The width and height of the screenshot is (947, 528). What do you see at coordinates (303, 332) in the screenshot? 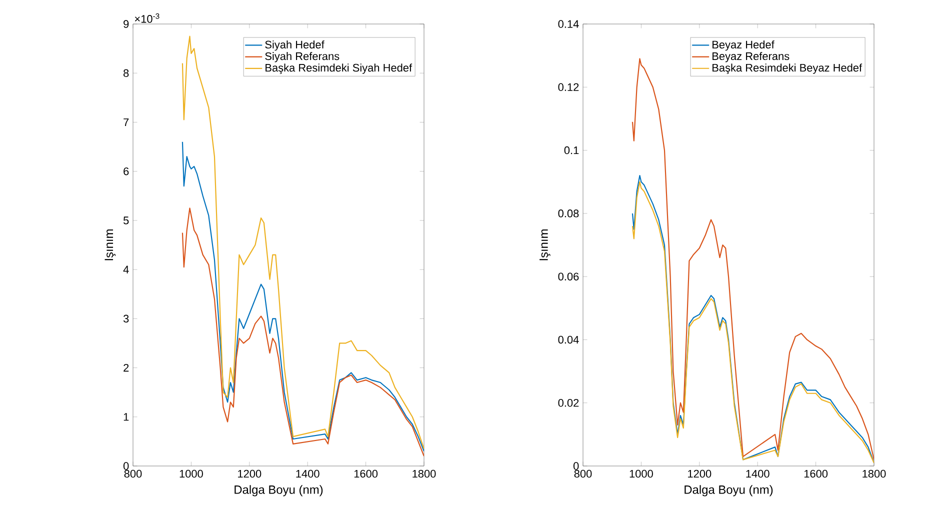
I see `line-series` at bounding box center [303, 332].